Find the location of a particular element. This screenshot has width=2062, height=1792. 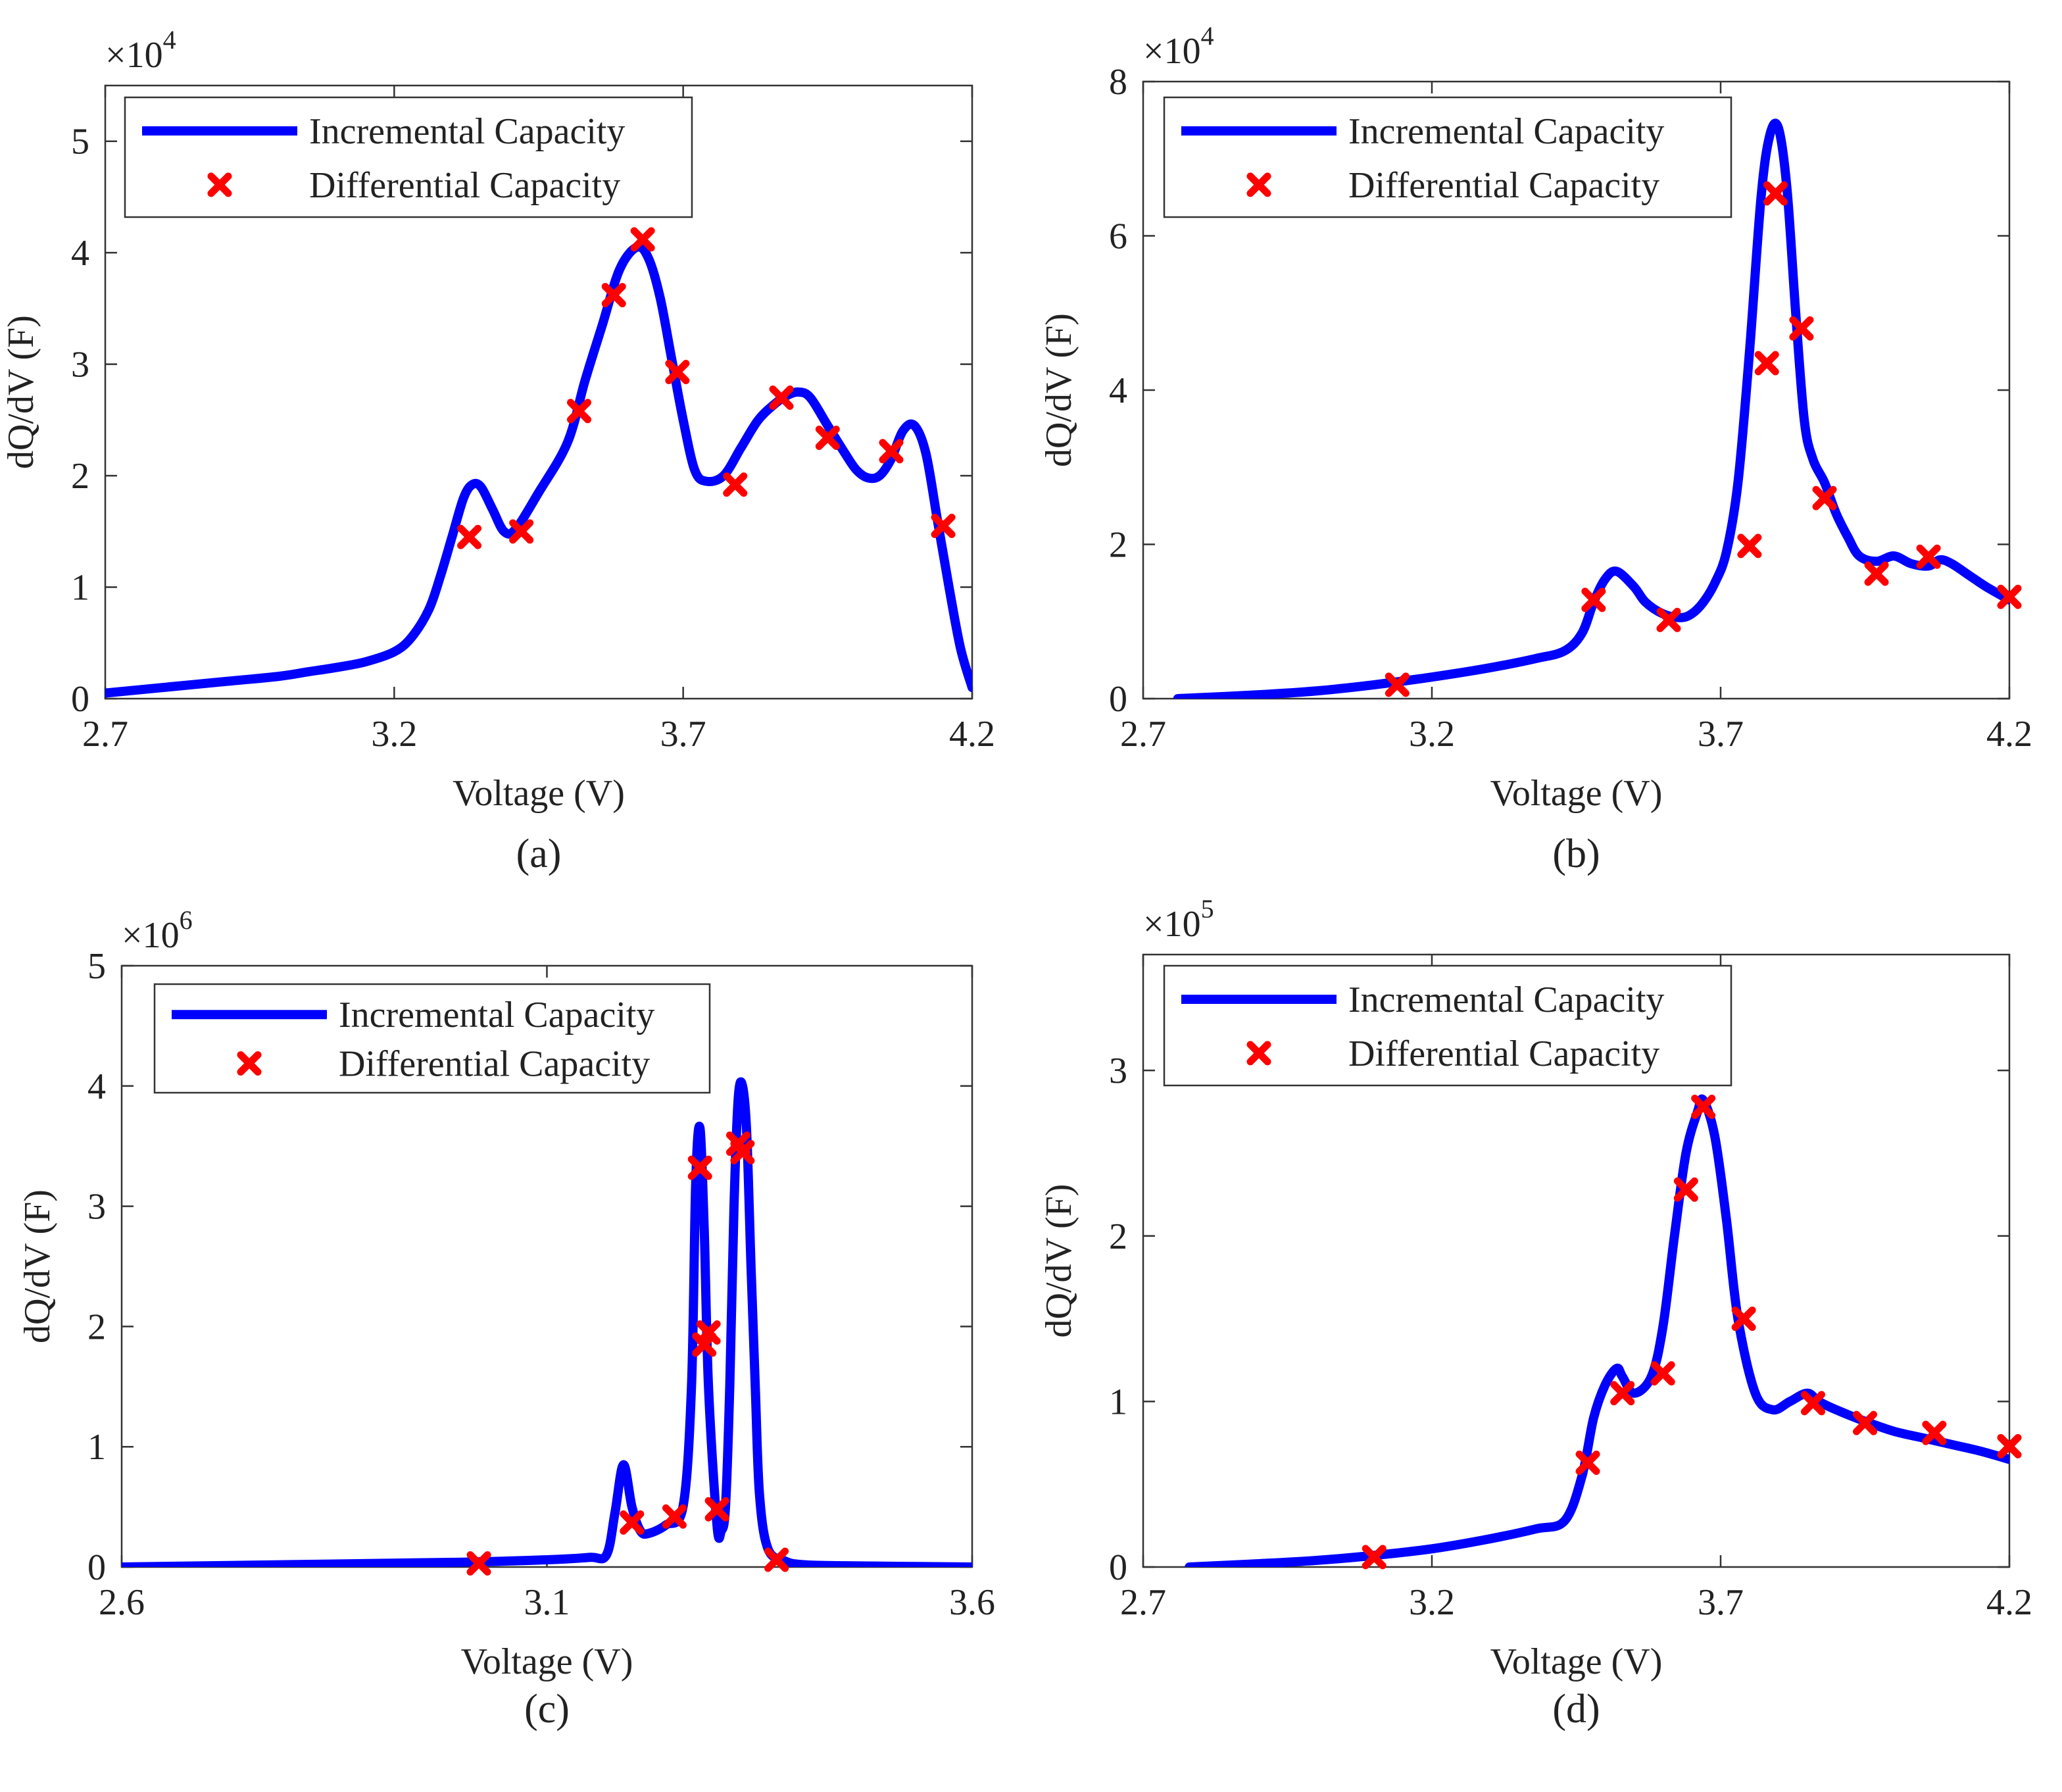

y-exponent-label: ×10⁴ is located at coordinates (140, 50).